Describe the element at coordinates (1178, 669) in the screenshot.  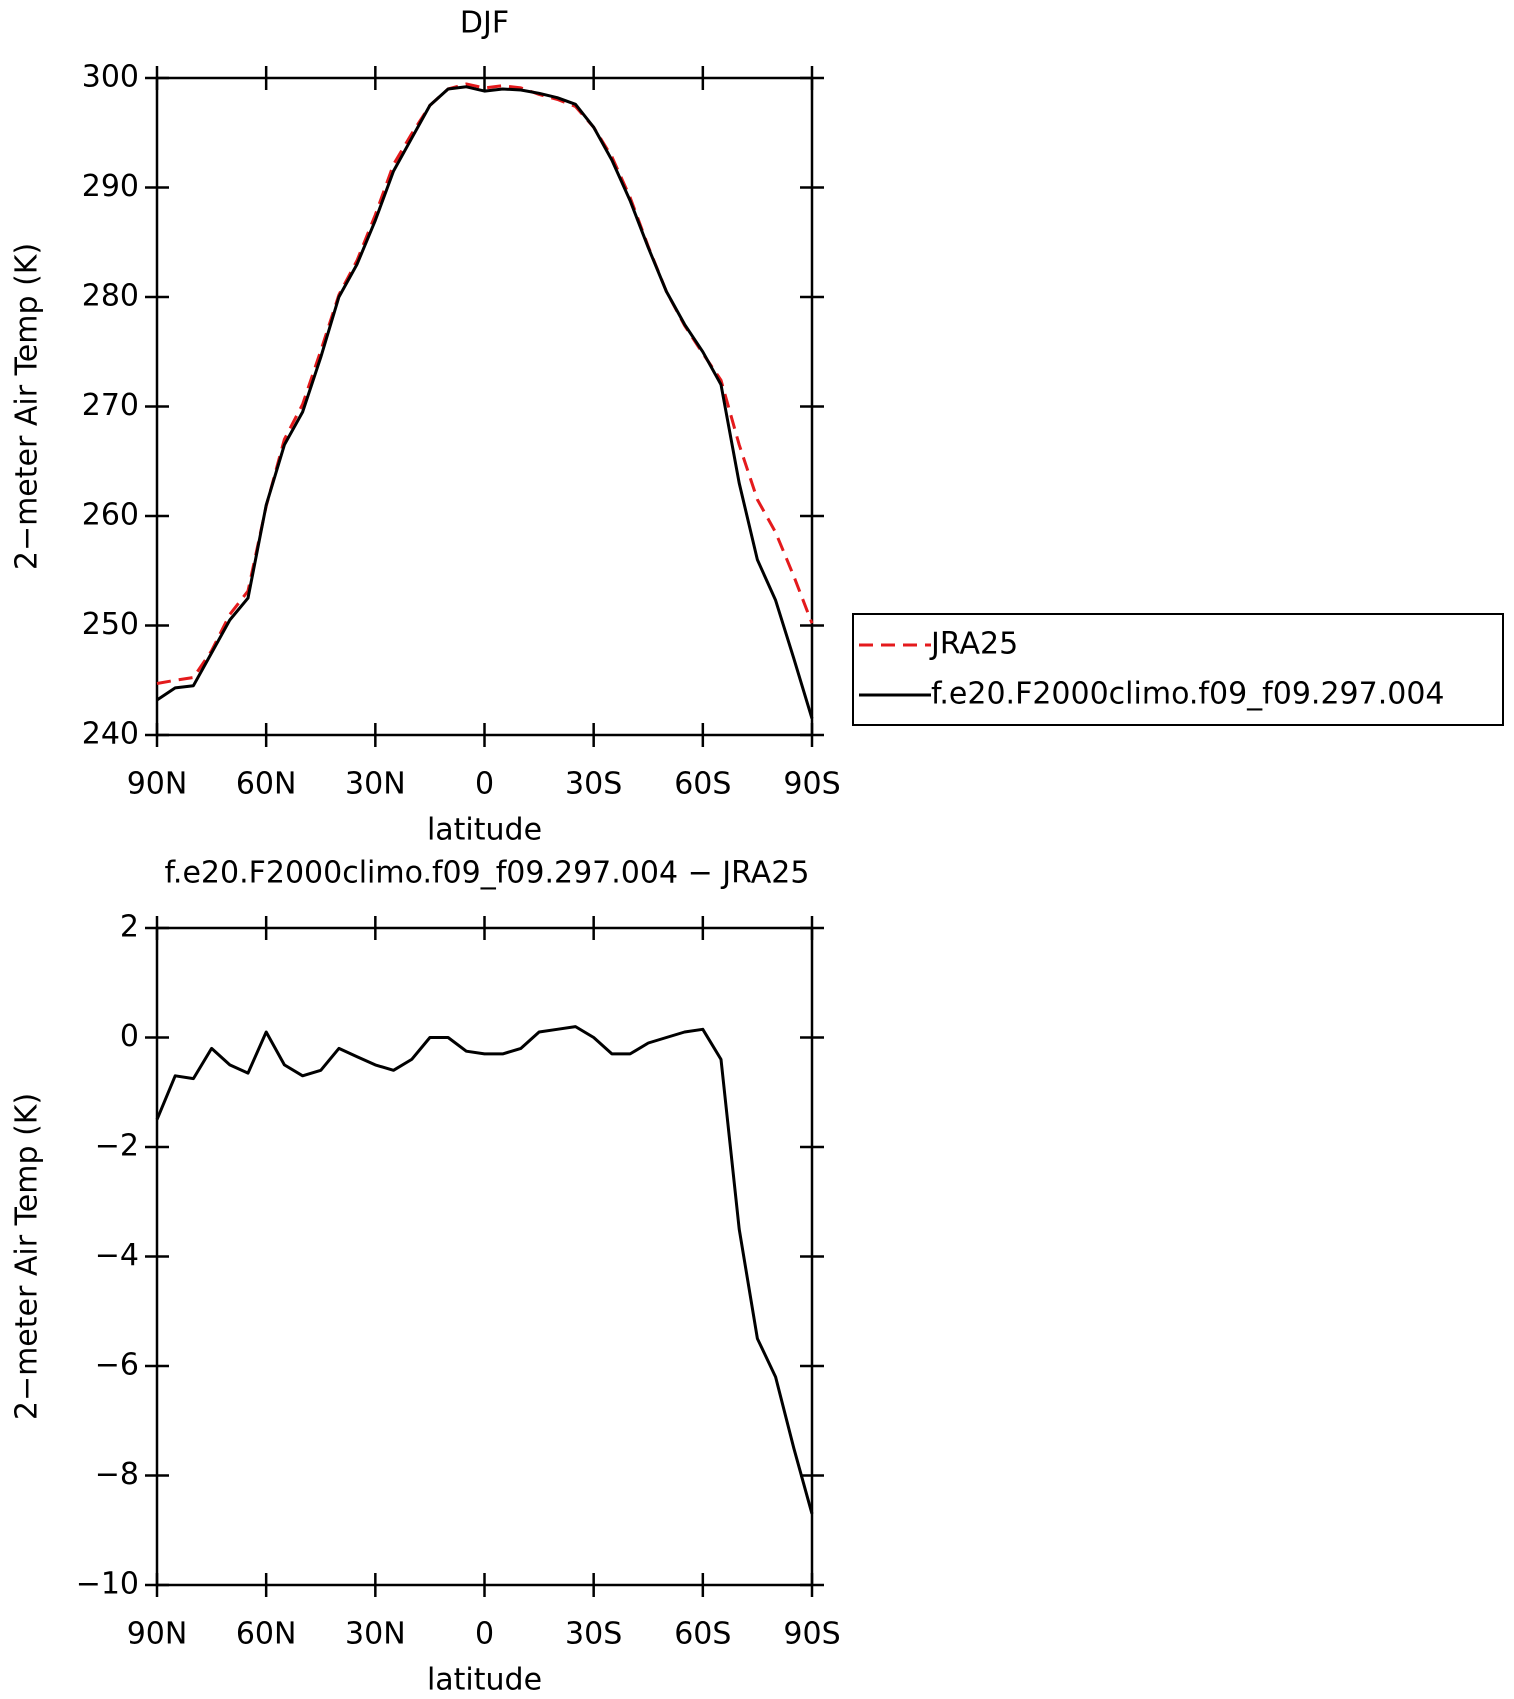
I see `legend-box` at that location.